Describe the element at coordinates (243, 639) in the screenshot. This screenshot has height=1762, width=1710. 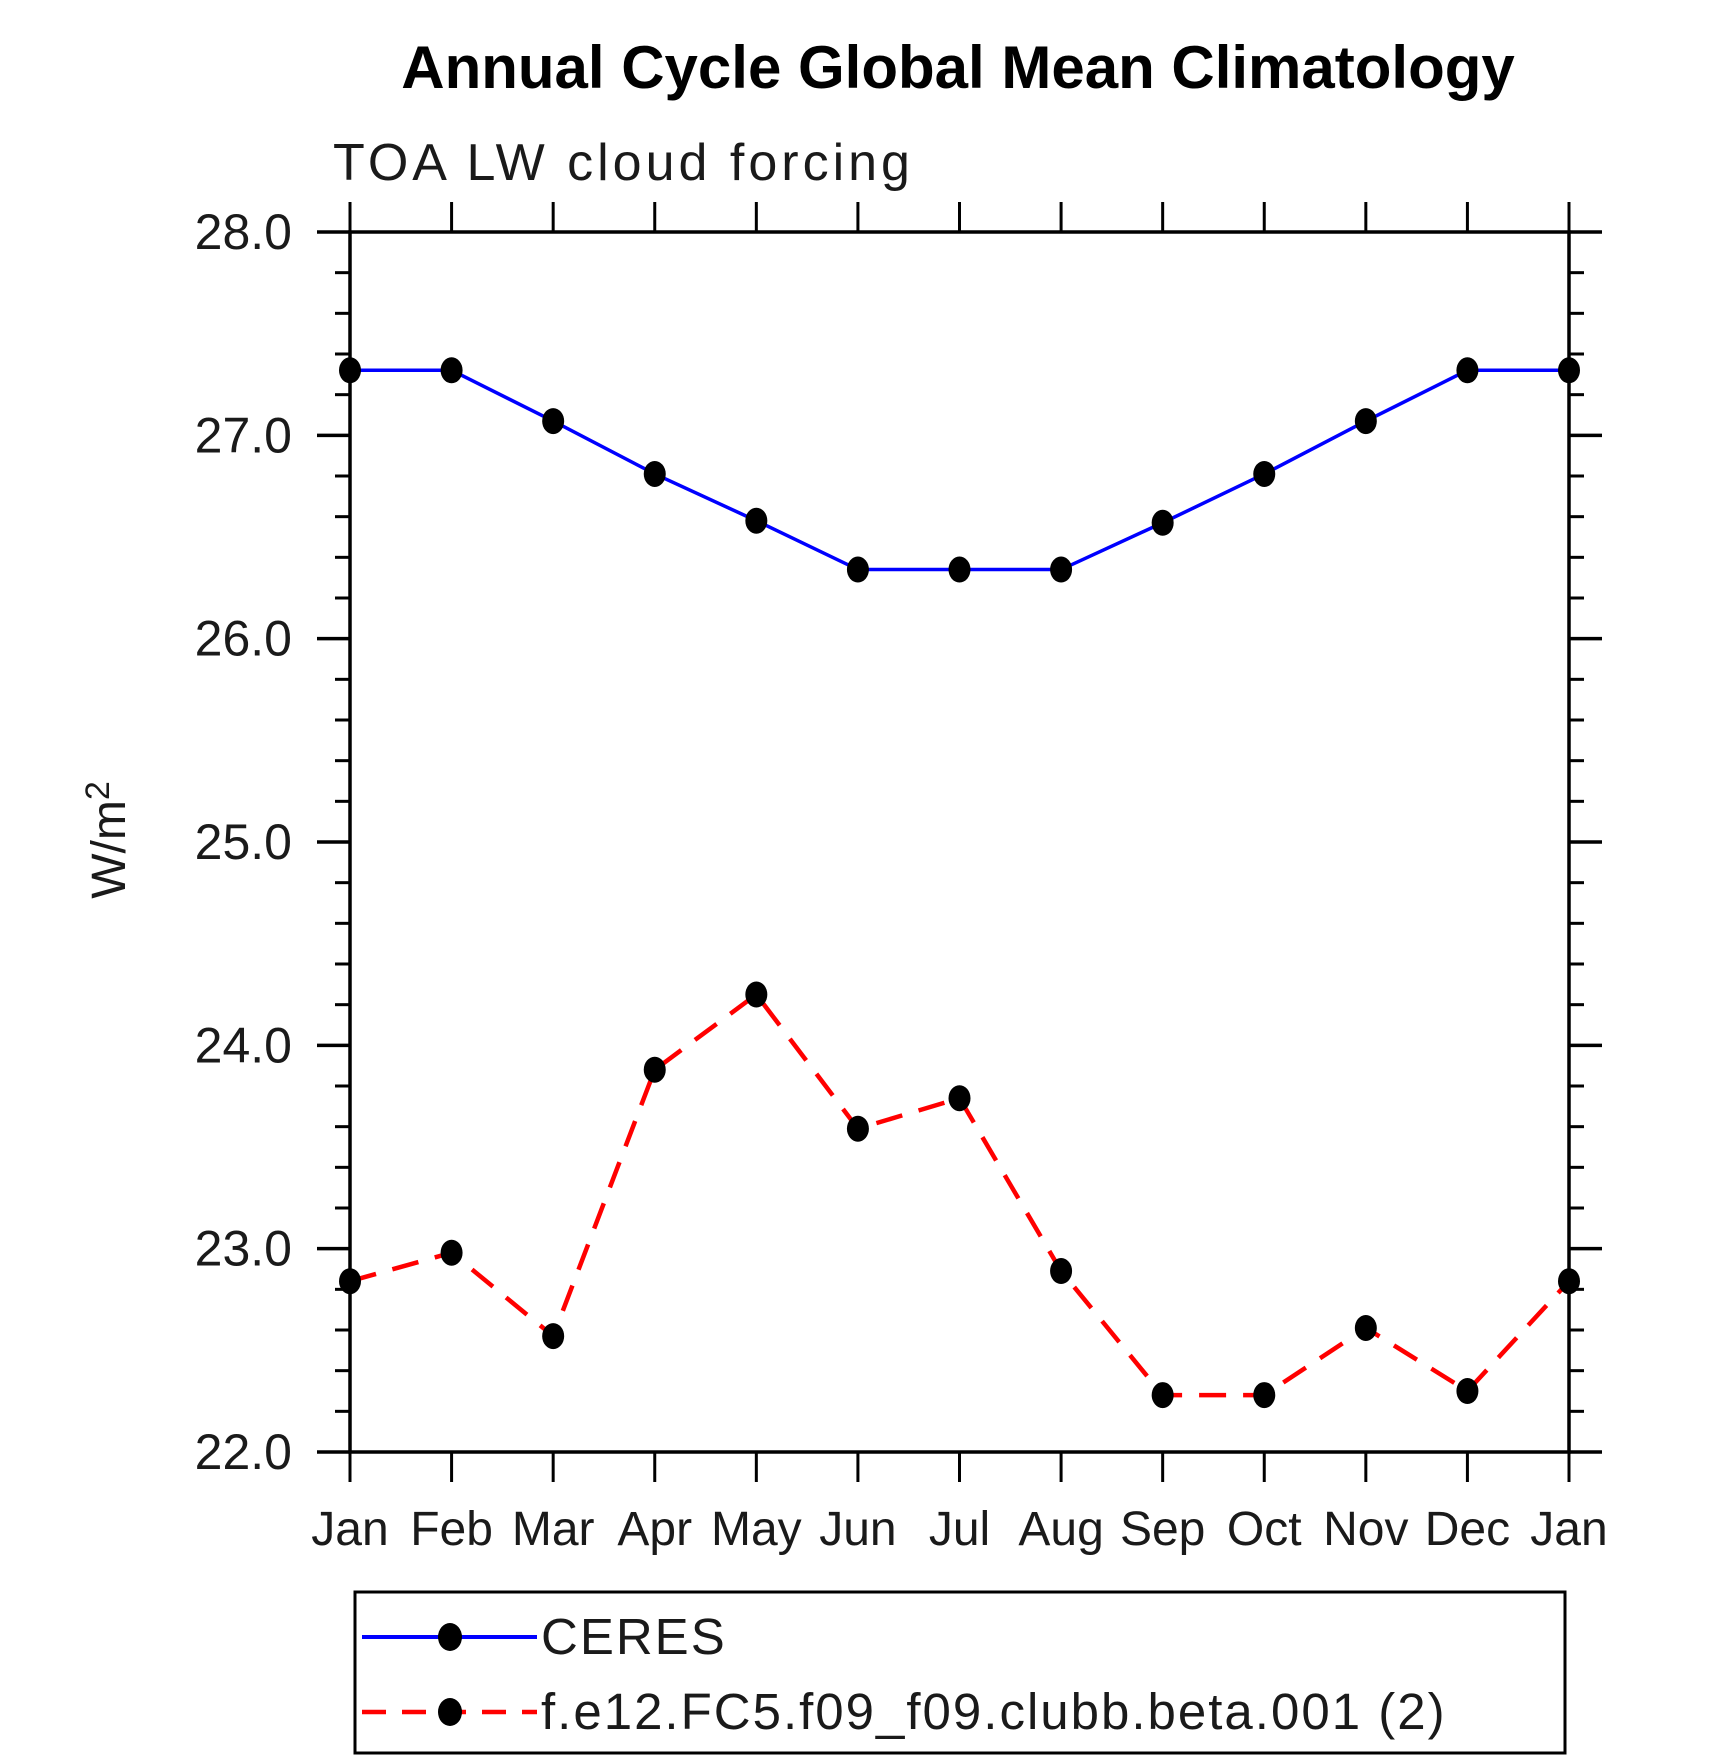
I see `y-tick-label: 26.0` at that location.